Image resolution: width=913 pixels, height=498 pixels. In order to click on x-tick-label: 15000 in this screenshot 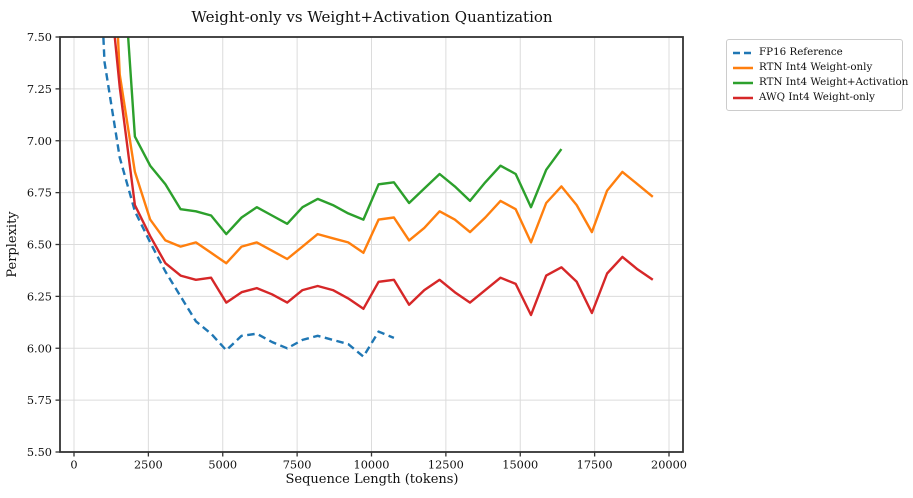, I will do `click(520, 465)`.